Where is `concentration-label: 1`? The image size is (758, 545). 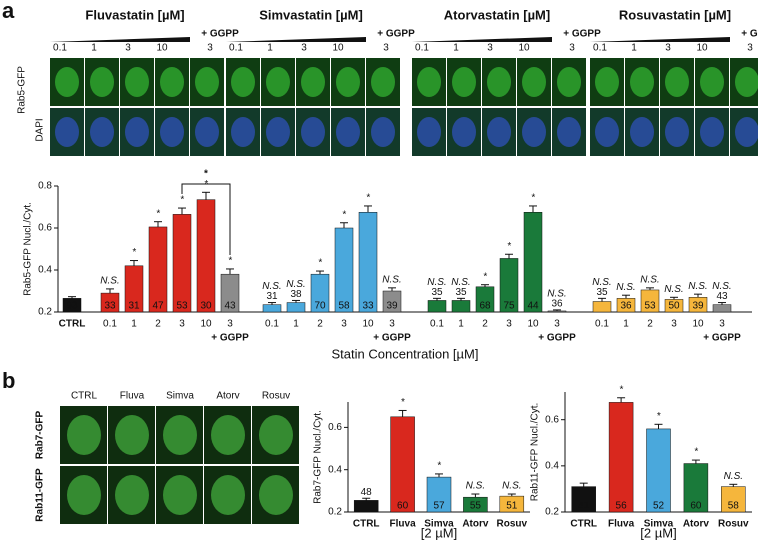 concentration-label: 1 is located at coordinates (634, 48).